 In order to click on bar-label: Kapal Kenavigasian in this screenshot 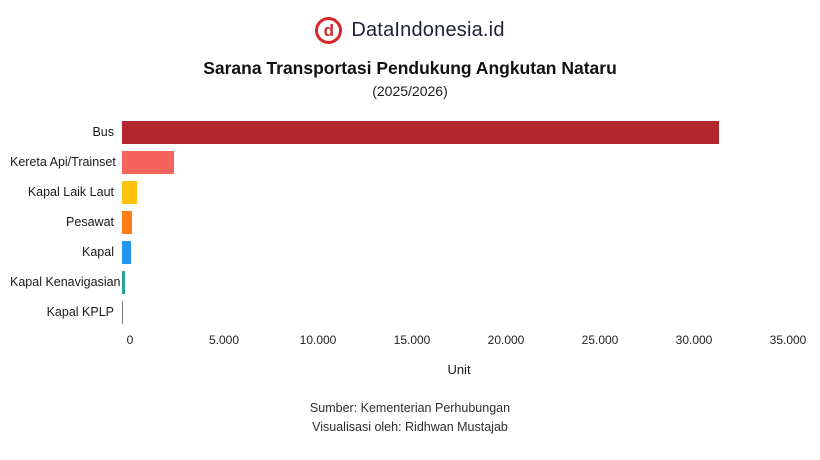, I will do `click(65, 282)`.